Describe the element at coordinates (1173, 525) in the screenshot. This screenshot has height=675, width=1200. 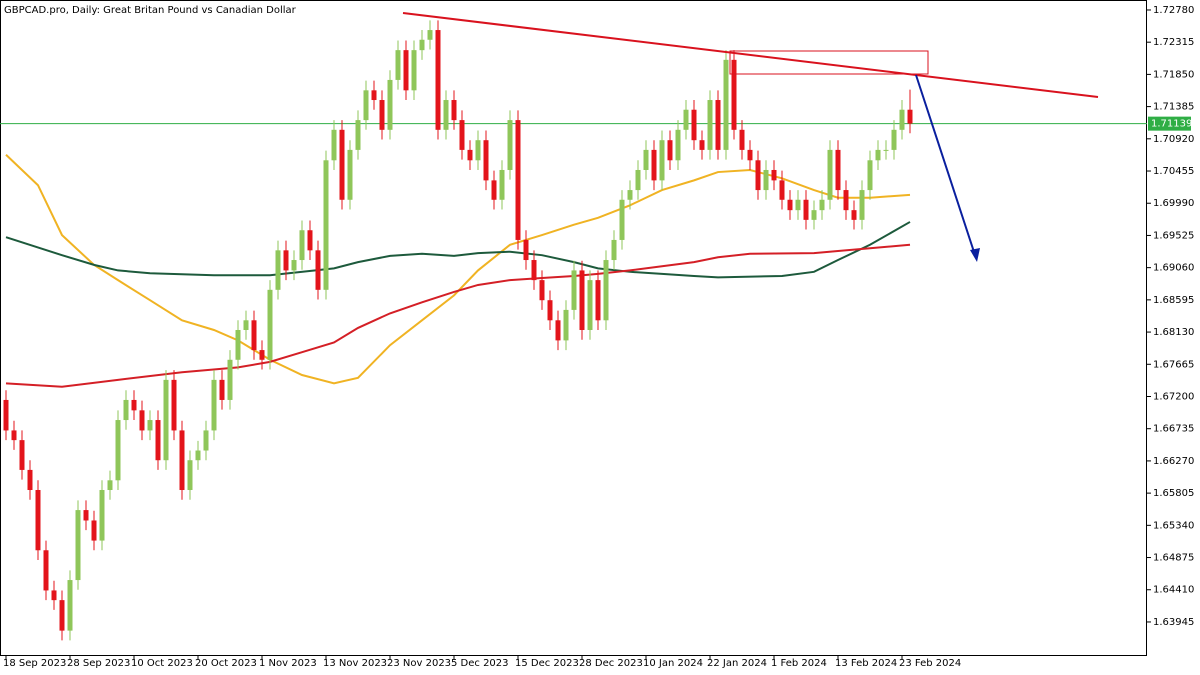
I see `y-tick-label: 1.65340` at that location.